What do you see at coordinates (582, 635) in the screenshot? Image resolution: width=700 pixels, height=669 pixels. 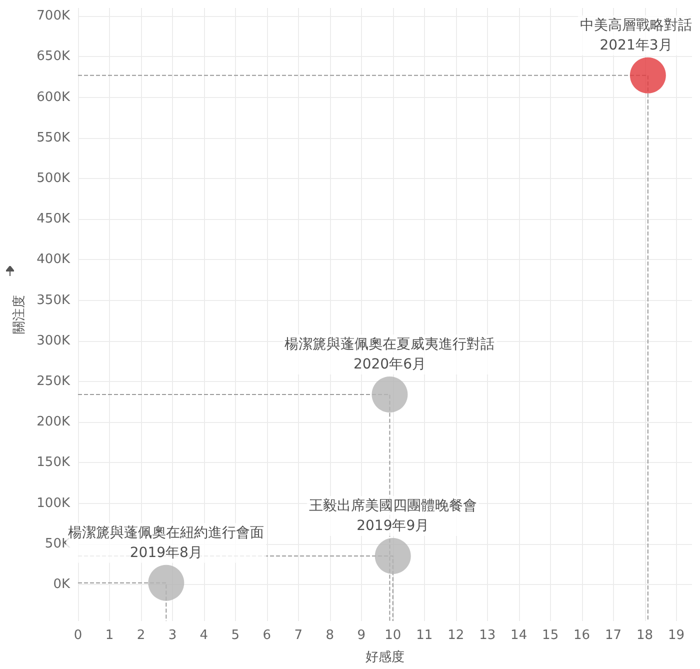 I see `x-tick-label: 16` at bounding box center [582, 635].